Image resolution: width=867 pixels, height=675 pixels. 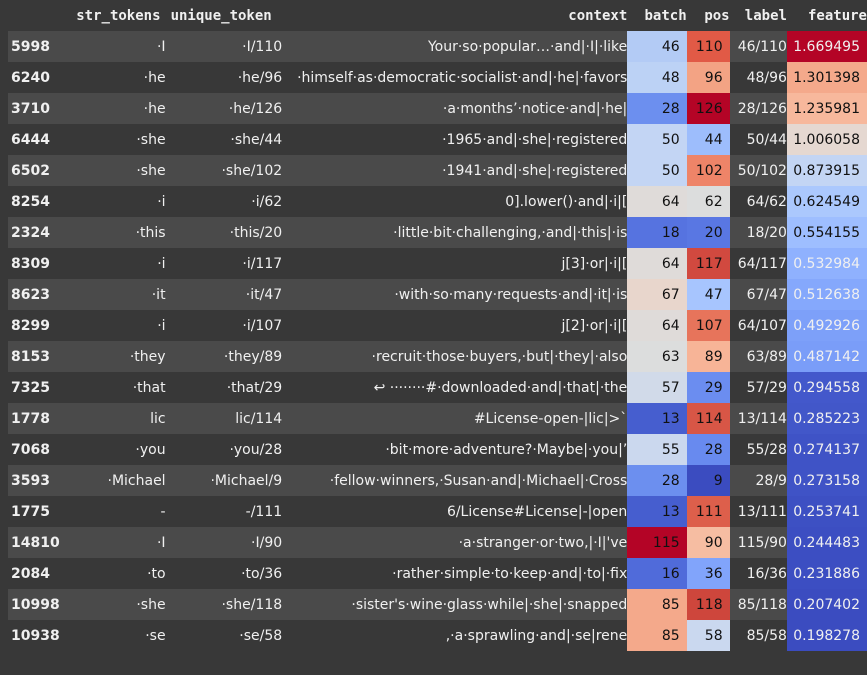 What do you see at coordinates (762, 170) in the screenshot?
I see `label-cell: 50/102` at bounding box center [762, 170].